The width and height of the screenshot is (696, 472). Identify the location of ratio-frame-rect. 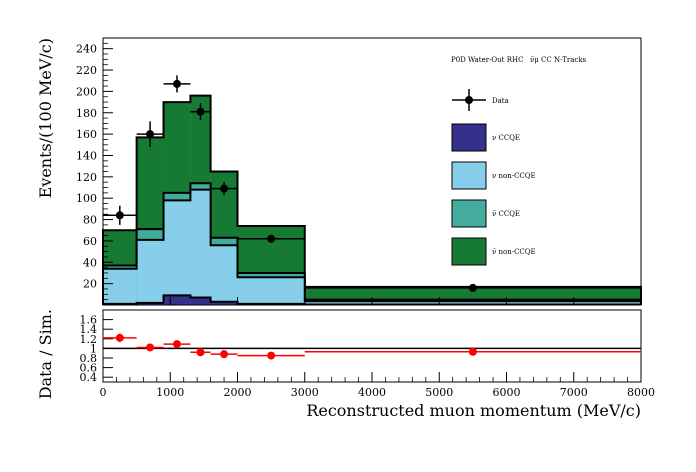
(372, 346).